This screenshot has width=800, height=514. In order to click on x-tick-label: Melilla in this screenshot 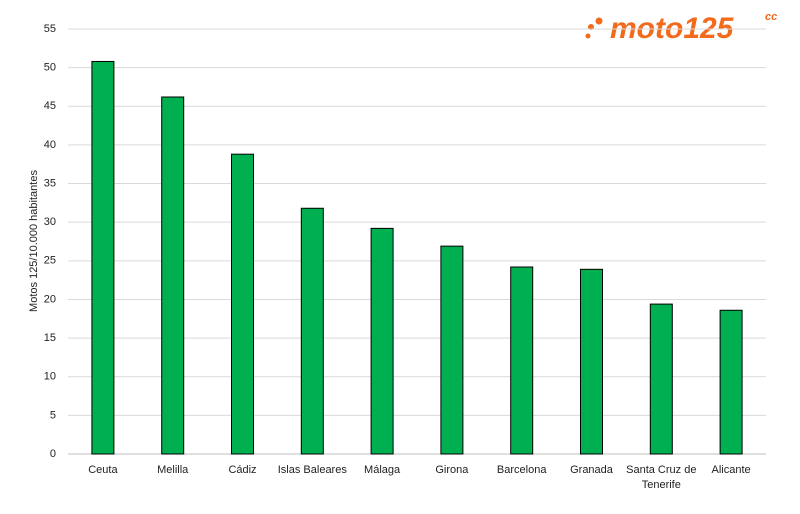, I will do `click(173, 470)`.